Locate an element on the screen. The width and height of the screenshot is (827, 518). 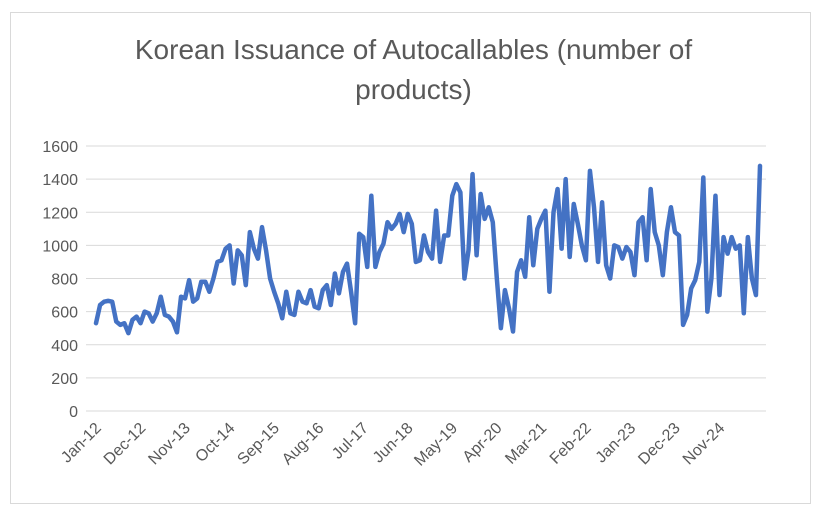
x-tick-label: Nov-13 is located at coordinates (169, 444).